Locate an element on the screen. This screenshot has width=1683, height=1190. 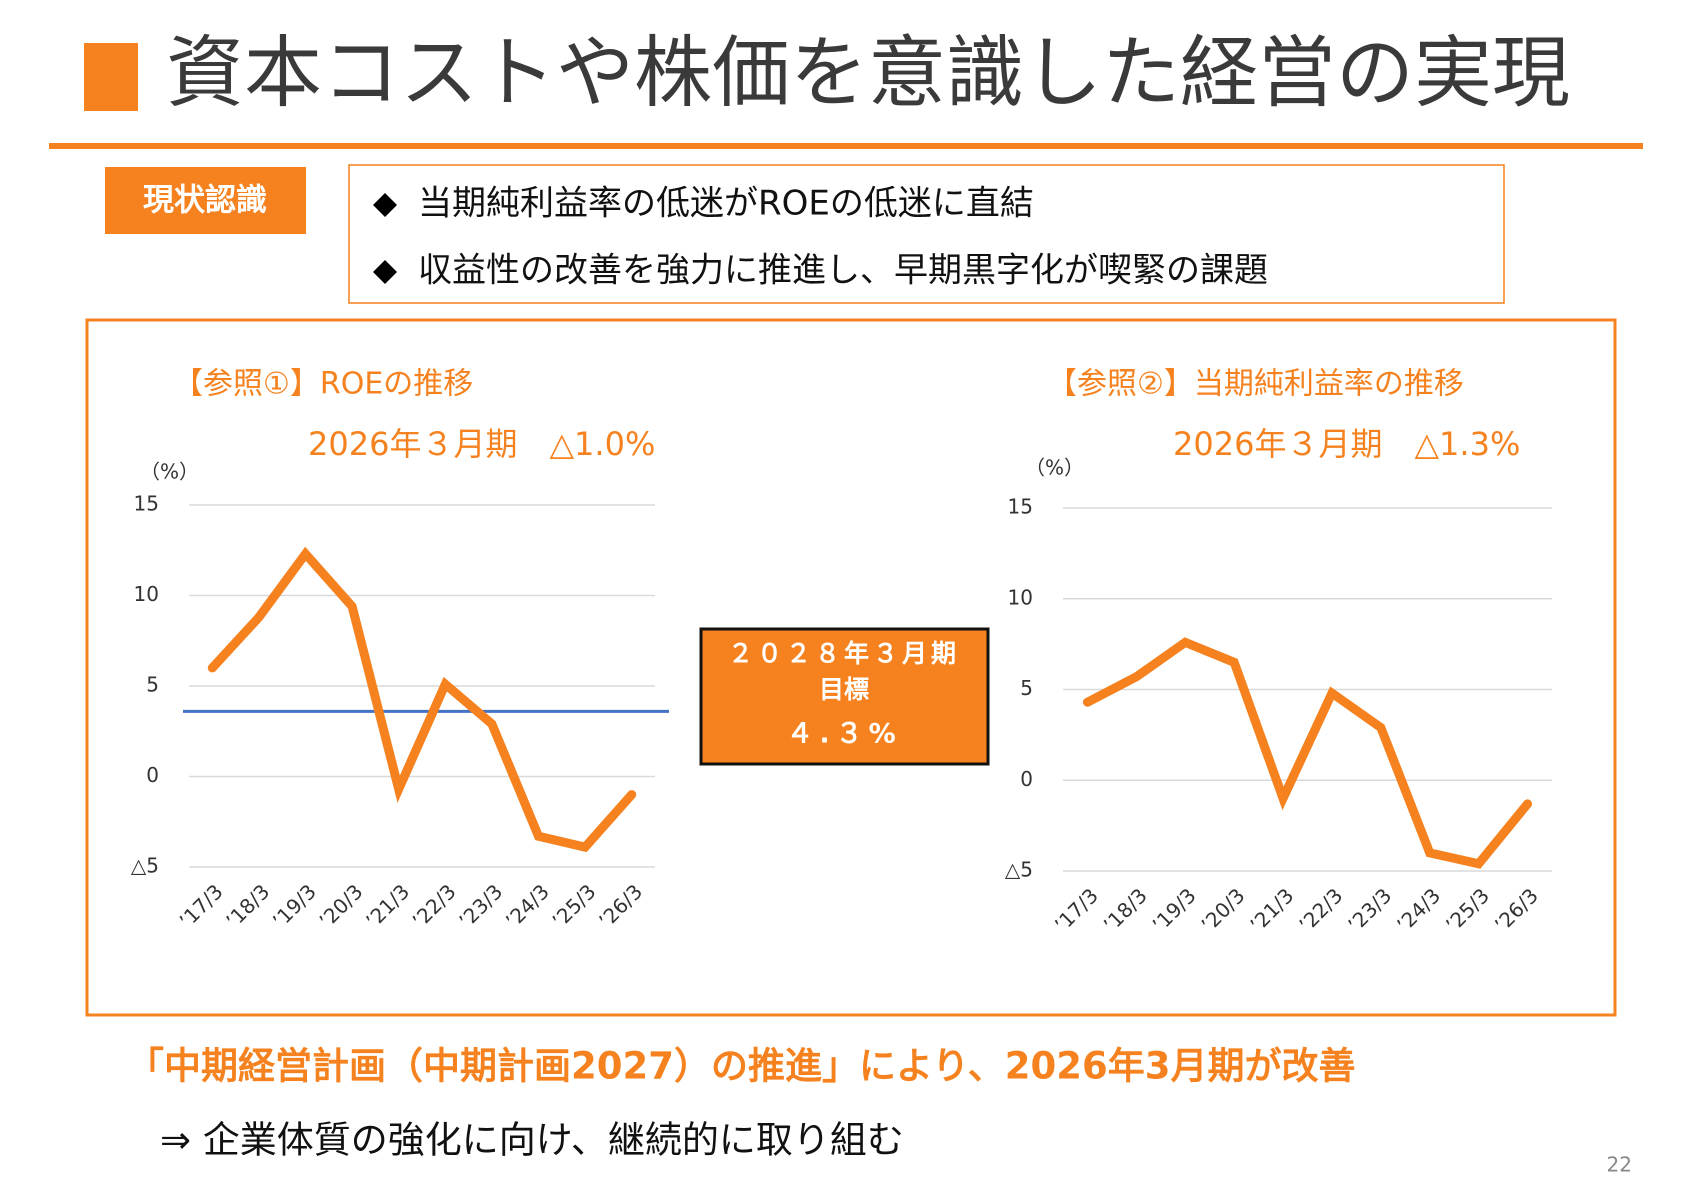
status-label: 現状認識 is located at coordinates (205, 201).